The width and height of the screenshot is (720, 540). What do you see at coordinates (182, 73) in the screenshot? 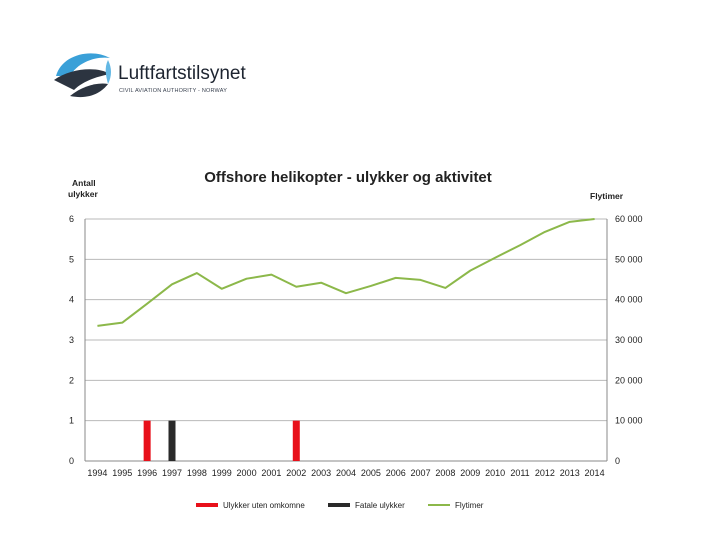
I see `brand-name: Luftfartstilsynet` at bounding box center [182, 73].